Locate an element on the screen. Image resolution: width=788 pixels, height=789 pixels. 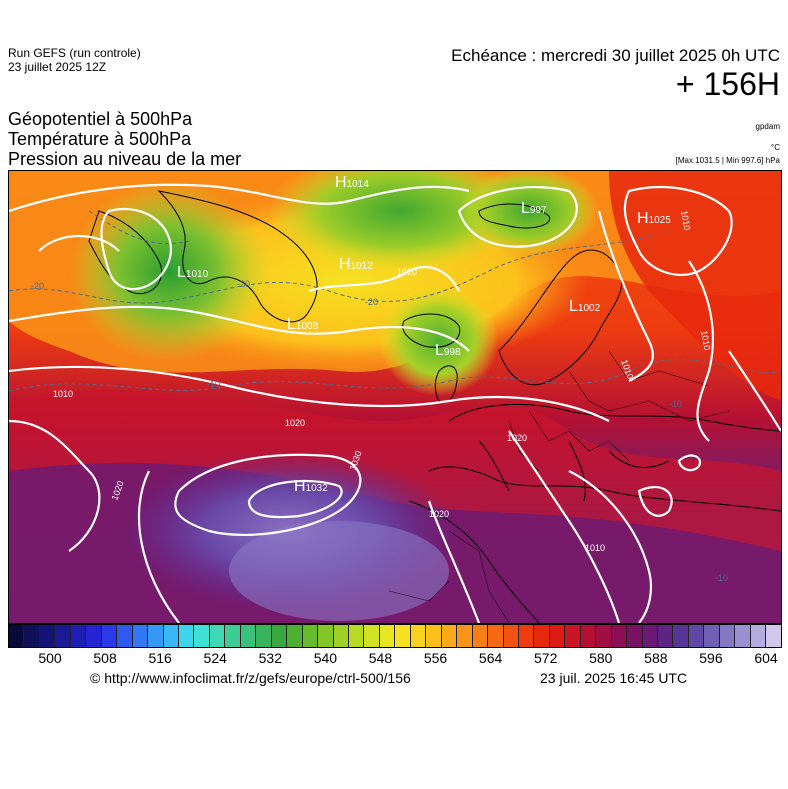
colorbar-tick-label: 508 is located at coordinates (105, 658).